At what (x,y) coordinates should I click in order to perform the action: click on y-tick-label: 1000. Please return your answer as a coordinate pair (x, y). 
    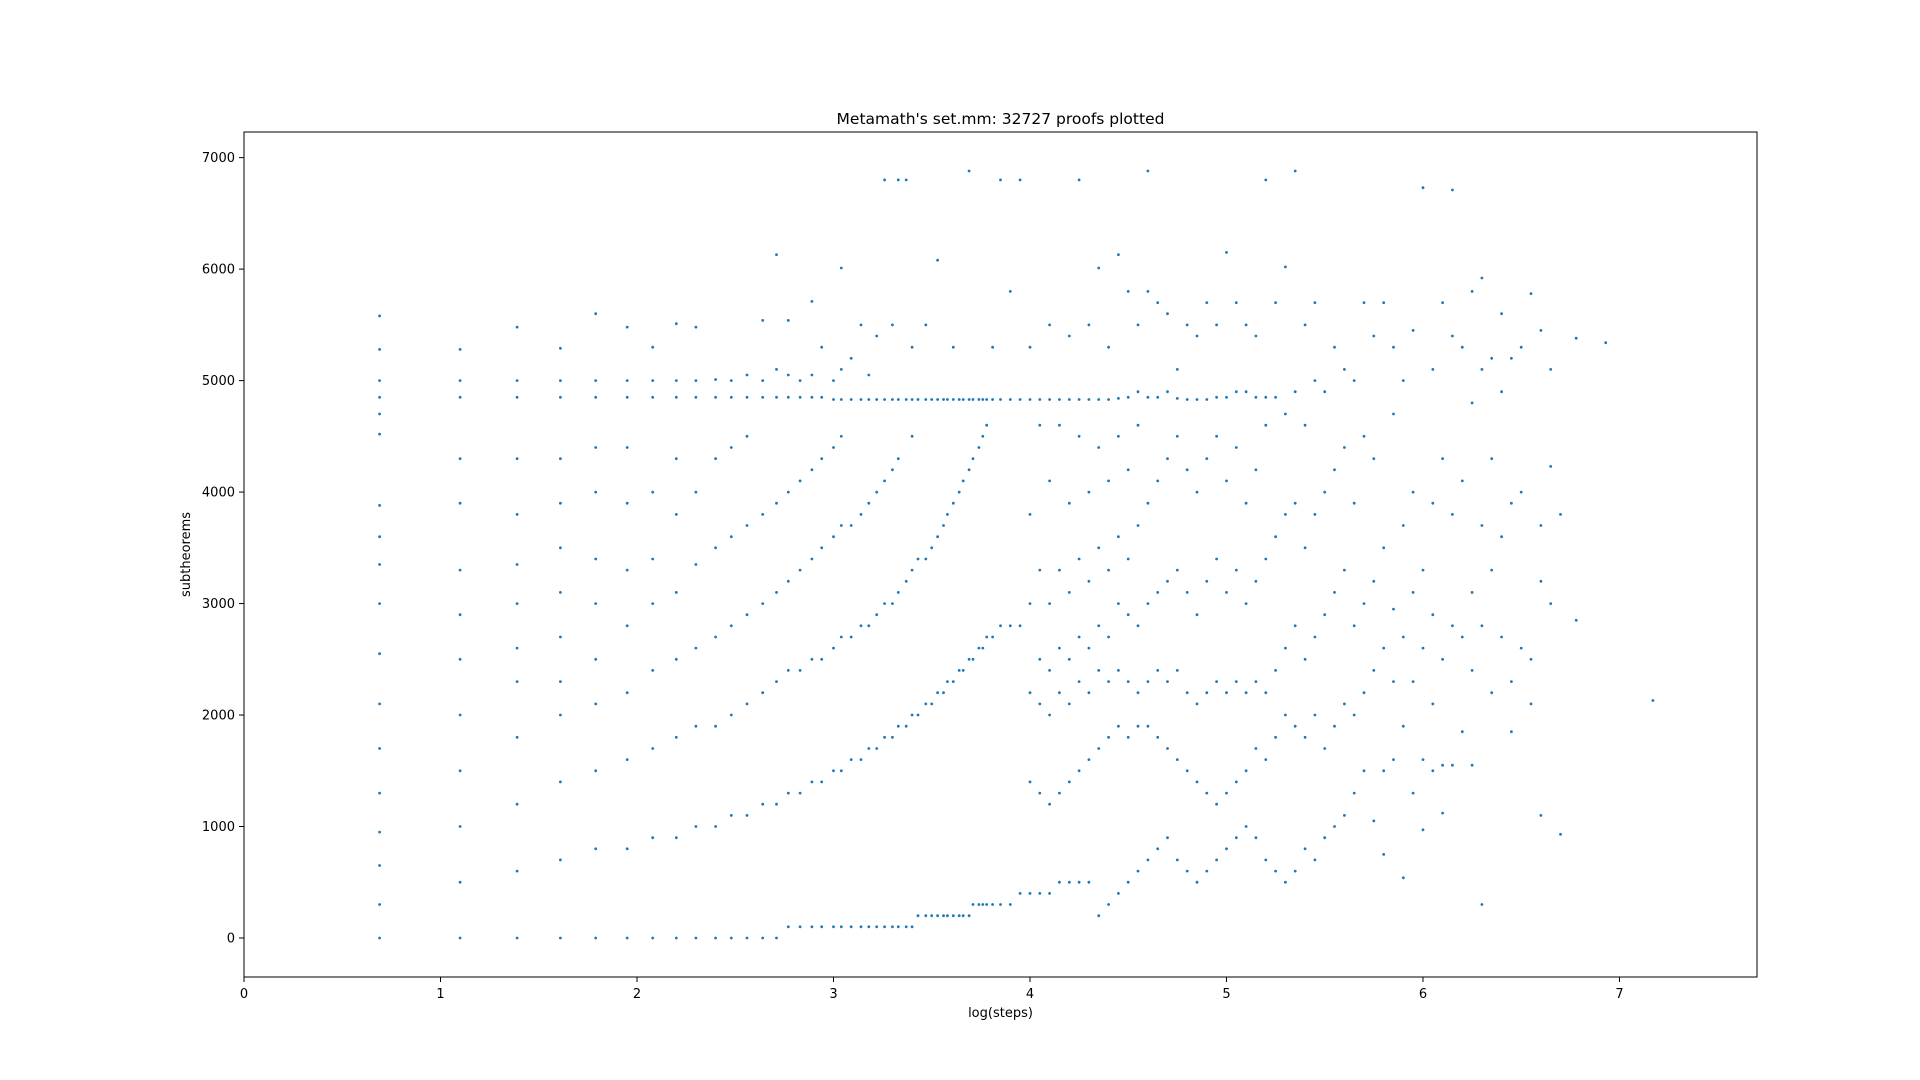
    Looking at the image, I should click on (218, 827).